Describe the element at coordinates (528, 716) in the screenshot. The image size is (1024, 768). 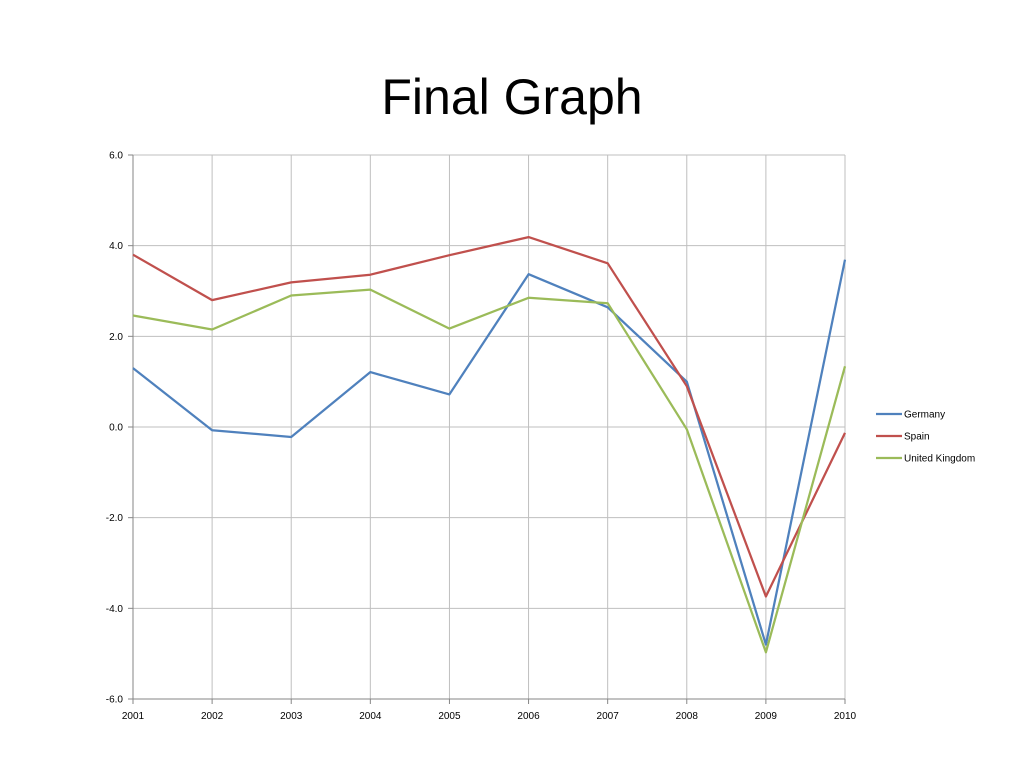
I see `x-tick-label: 2006` at that location.